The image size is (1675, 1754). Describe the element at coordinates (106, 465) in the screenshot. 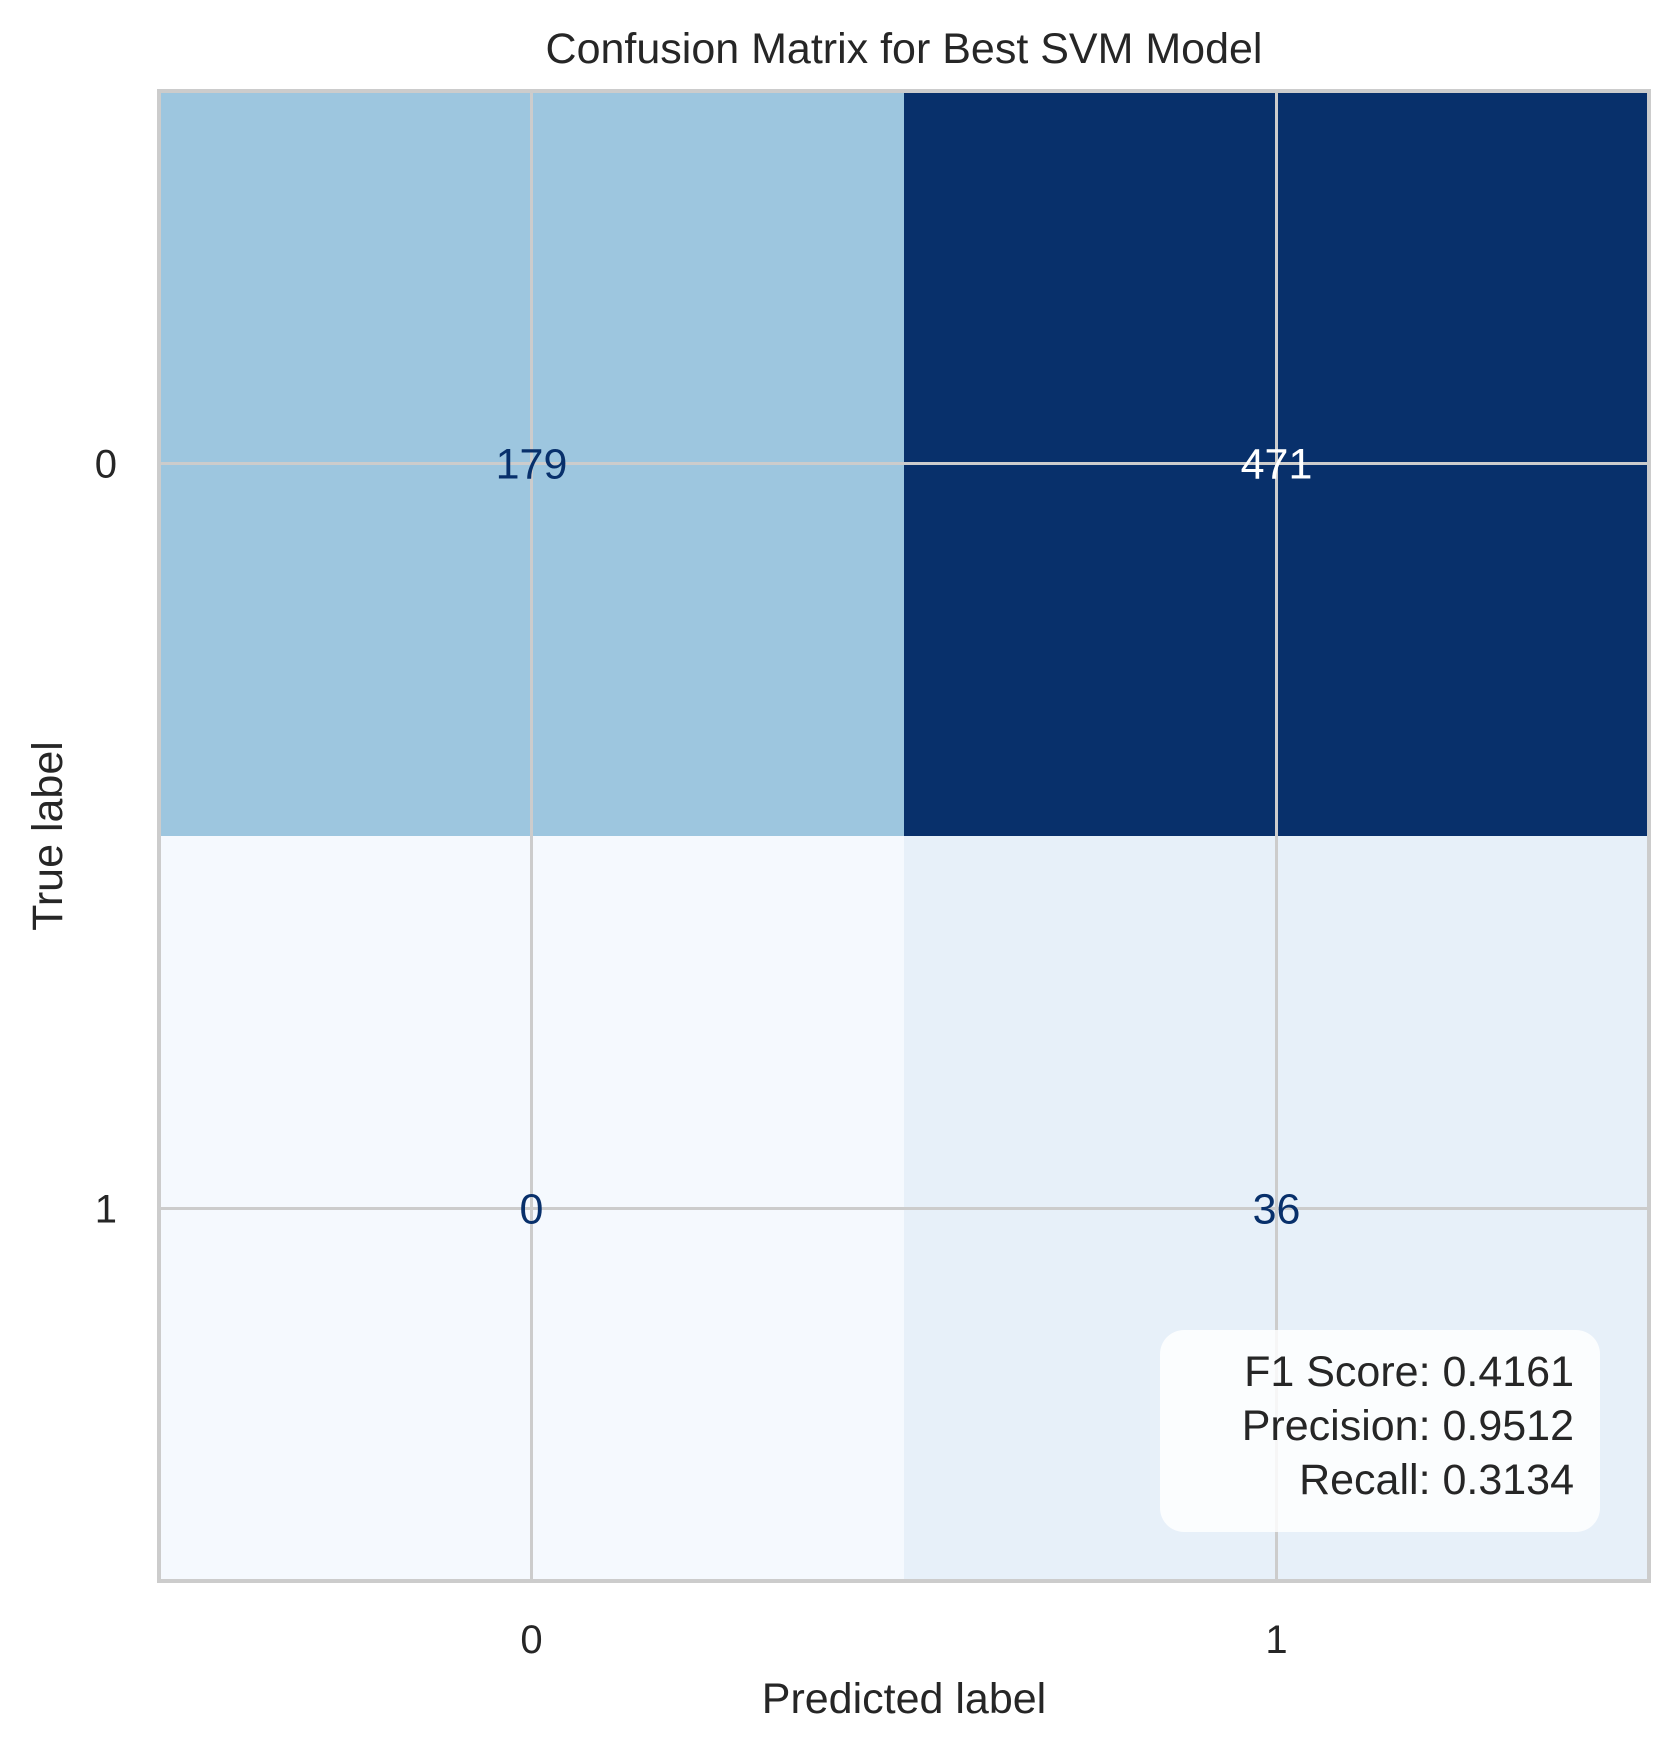

I see `y-tick-label-0: 0` at that location.